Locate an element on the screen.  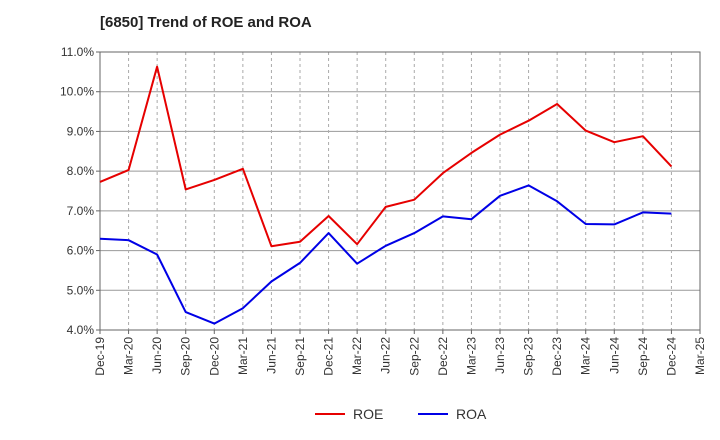
x-tick-label: Mar-23 is located at coordinates (471, 356).